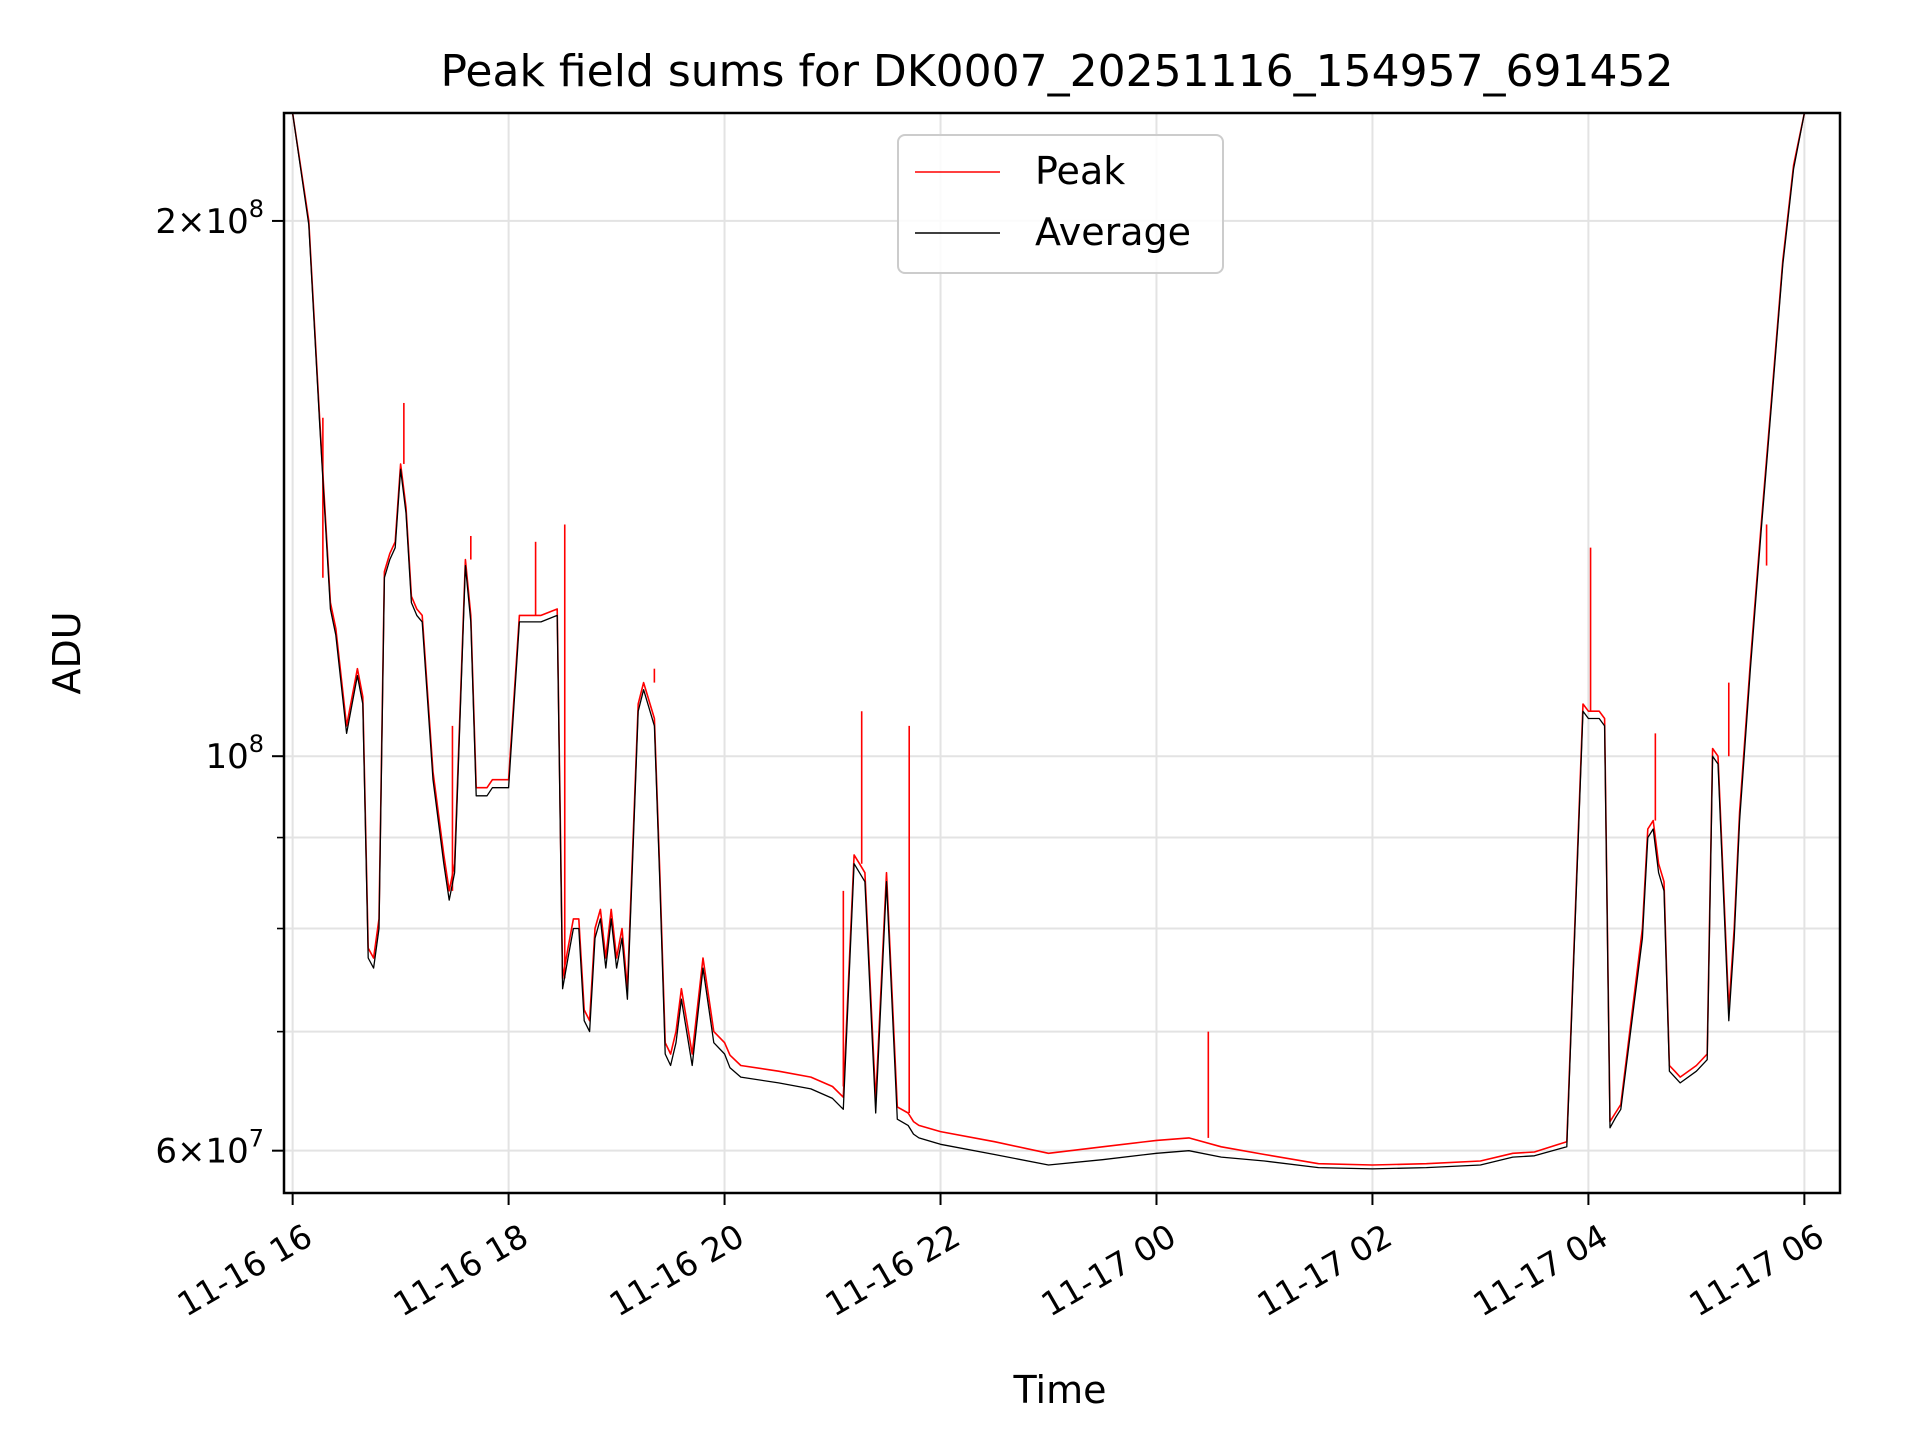 This screenshot has width=1920, height=1440. Describe the element at coordinates (209, 1148) in the screenshot. I see `y-tick-label: 6×107` at that location.